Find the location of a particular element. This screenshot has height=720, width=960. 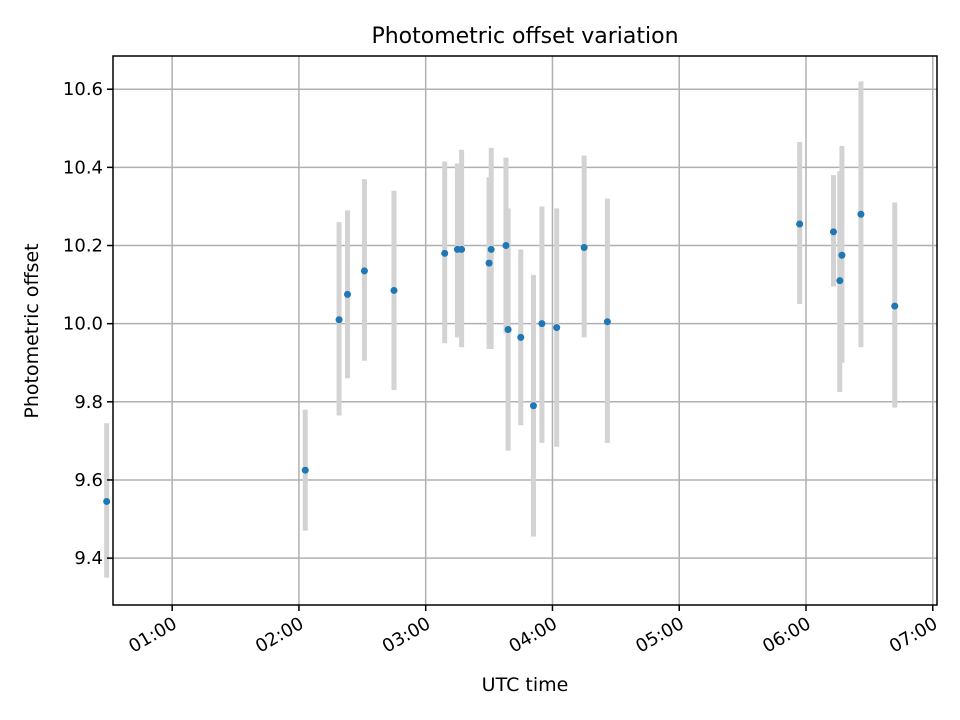

chart-title: Photometric offset variation is located at coordinates (524, 36).